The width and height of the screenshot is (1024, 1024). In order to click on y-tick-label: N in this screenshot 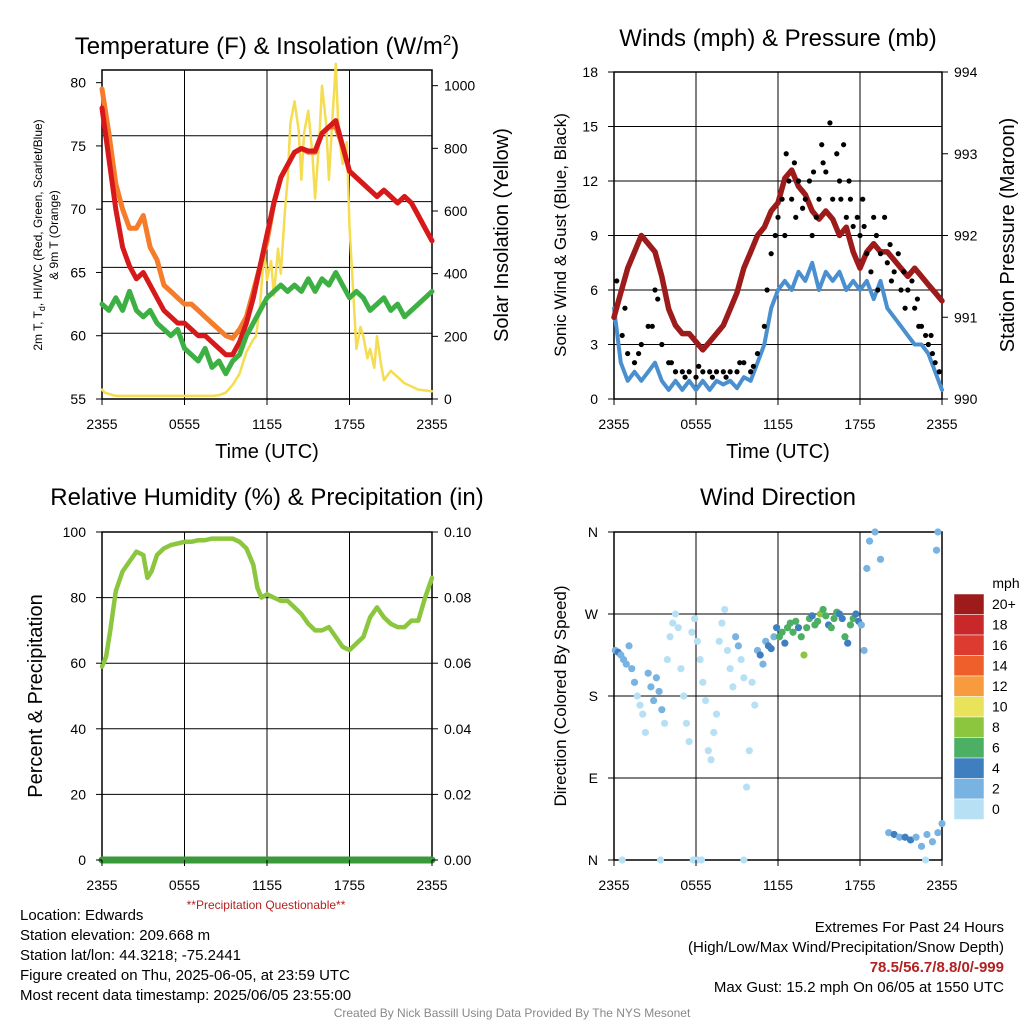, I will do `click(593, 532)`.